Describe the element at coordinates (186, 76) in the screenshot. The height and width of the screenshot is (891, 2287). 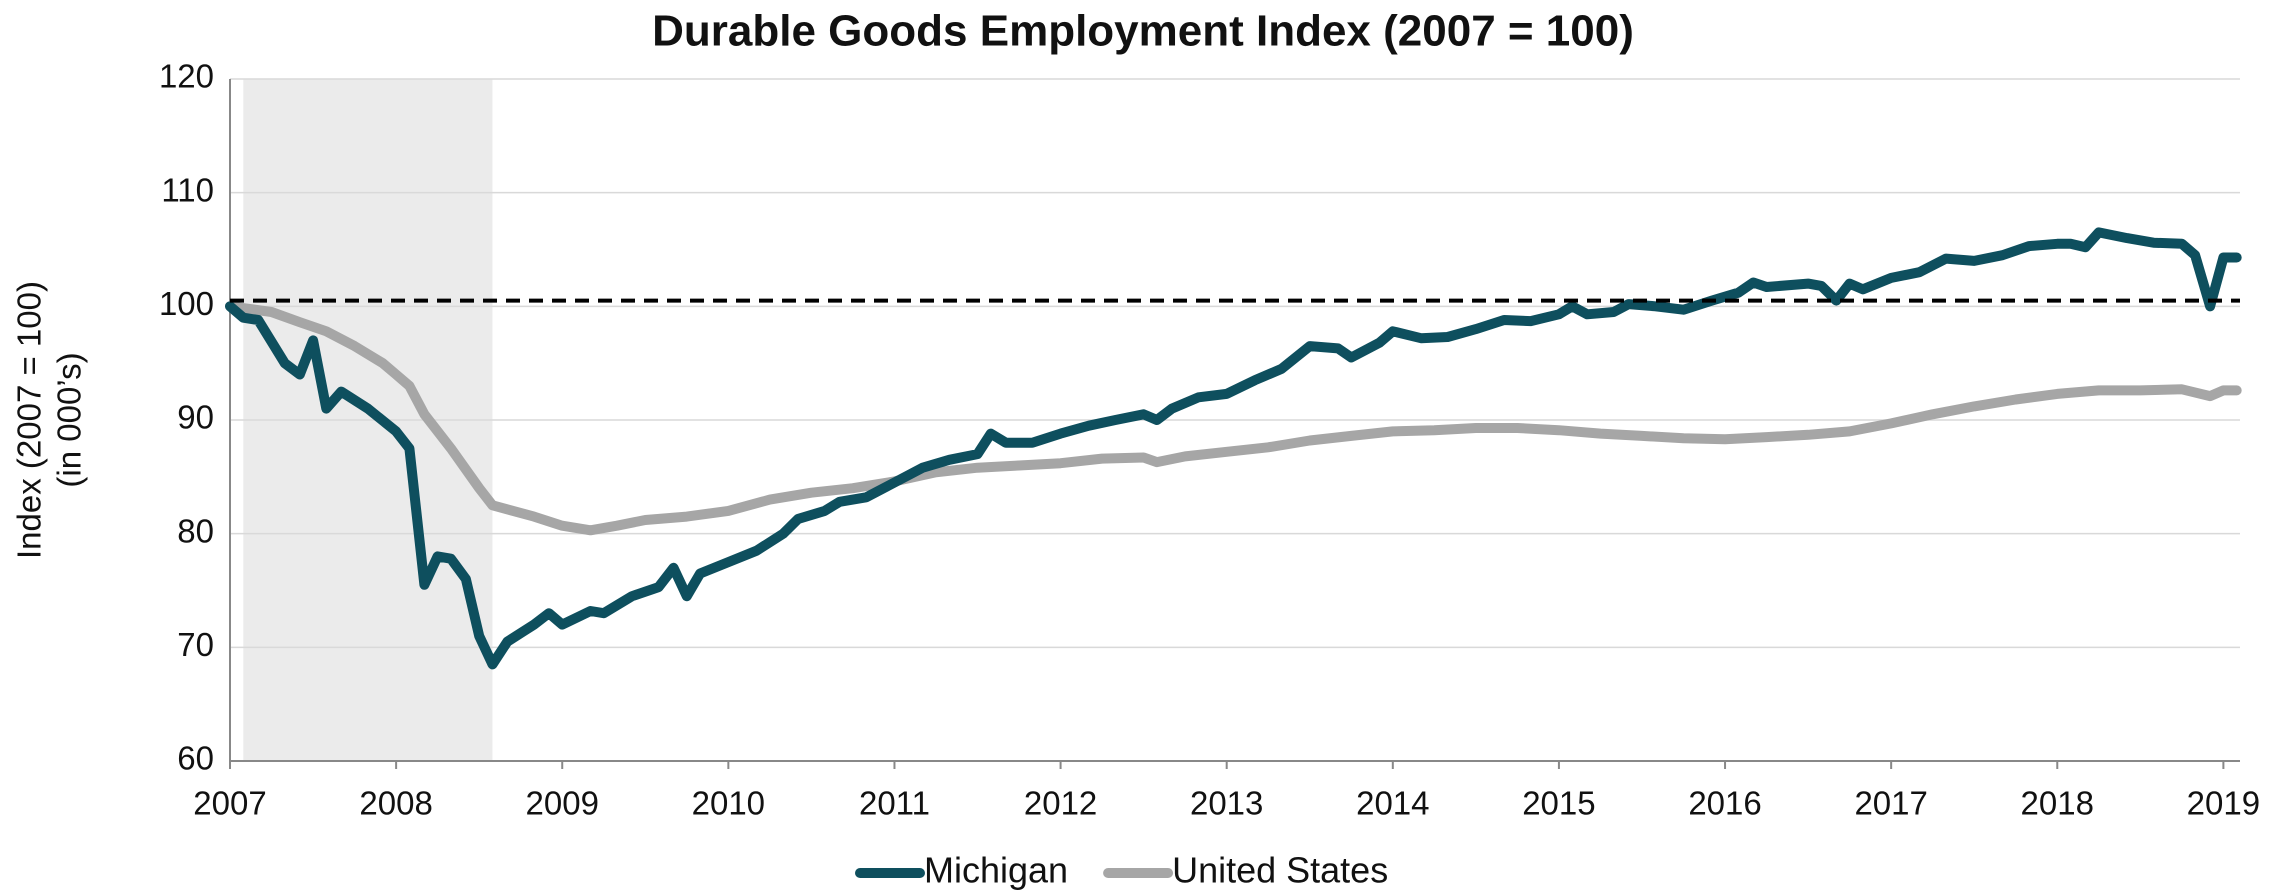
I see `y-tick-label: 120` at that location.